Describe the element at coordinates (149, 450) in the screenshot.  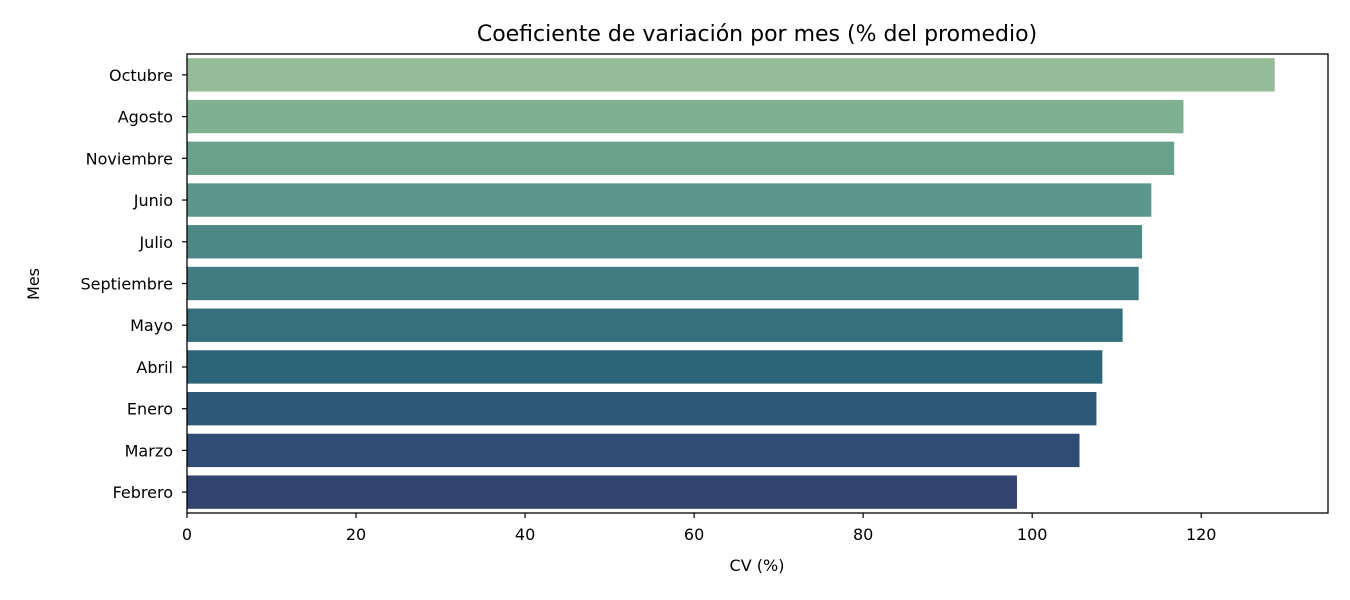
I see `y-tick-label: Marzo` at that location.